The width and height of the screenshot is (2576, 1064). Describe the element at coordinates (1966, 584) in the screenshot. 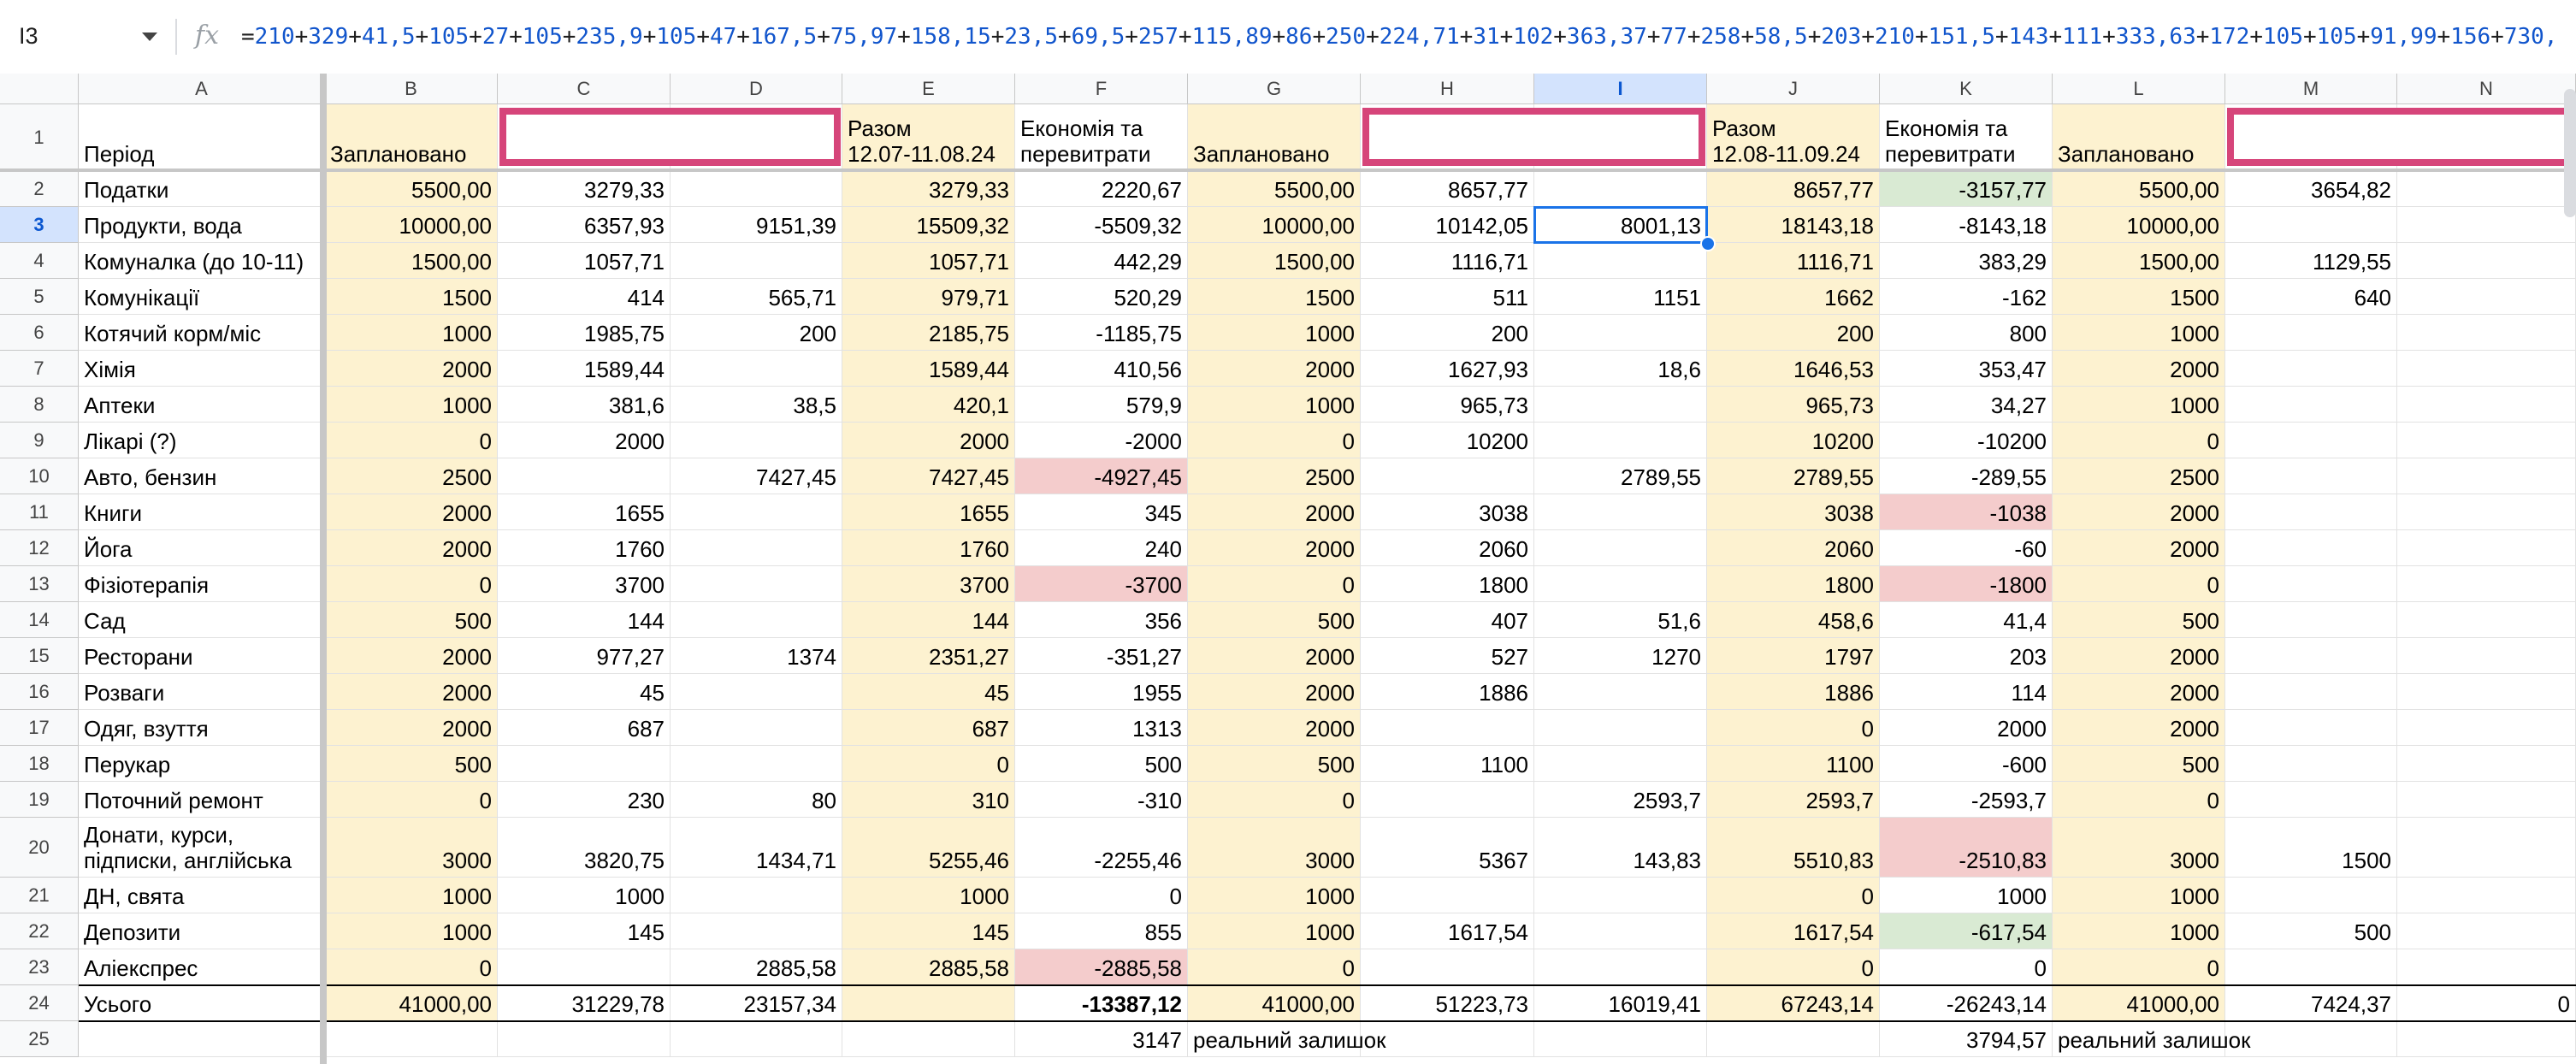

I see `data-cell: -1800` at that location.